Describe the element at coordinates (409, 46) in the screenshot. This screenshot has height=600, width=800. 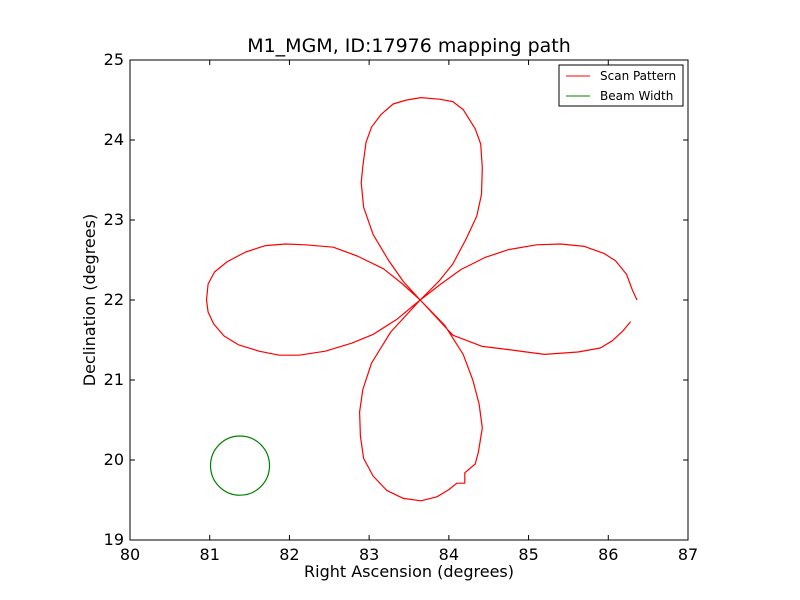
I see `chart-title: M1_MGM, ID:17976 mapping path` at that location.